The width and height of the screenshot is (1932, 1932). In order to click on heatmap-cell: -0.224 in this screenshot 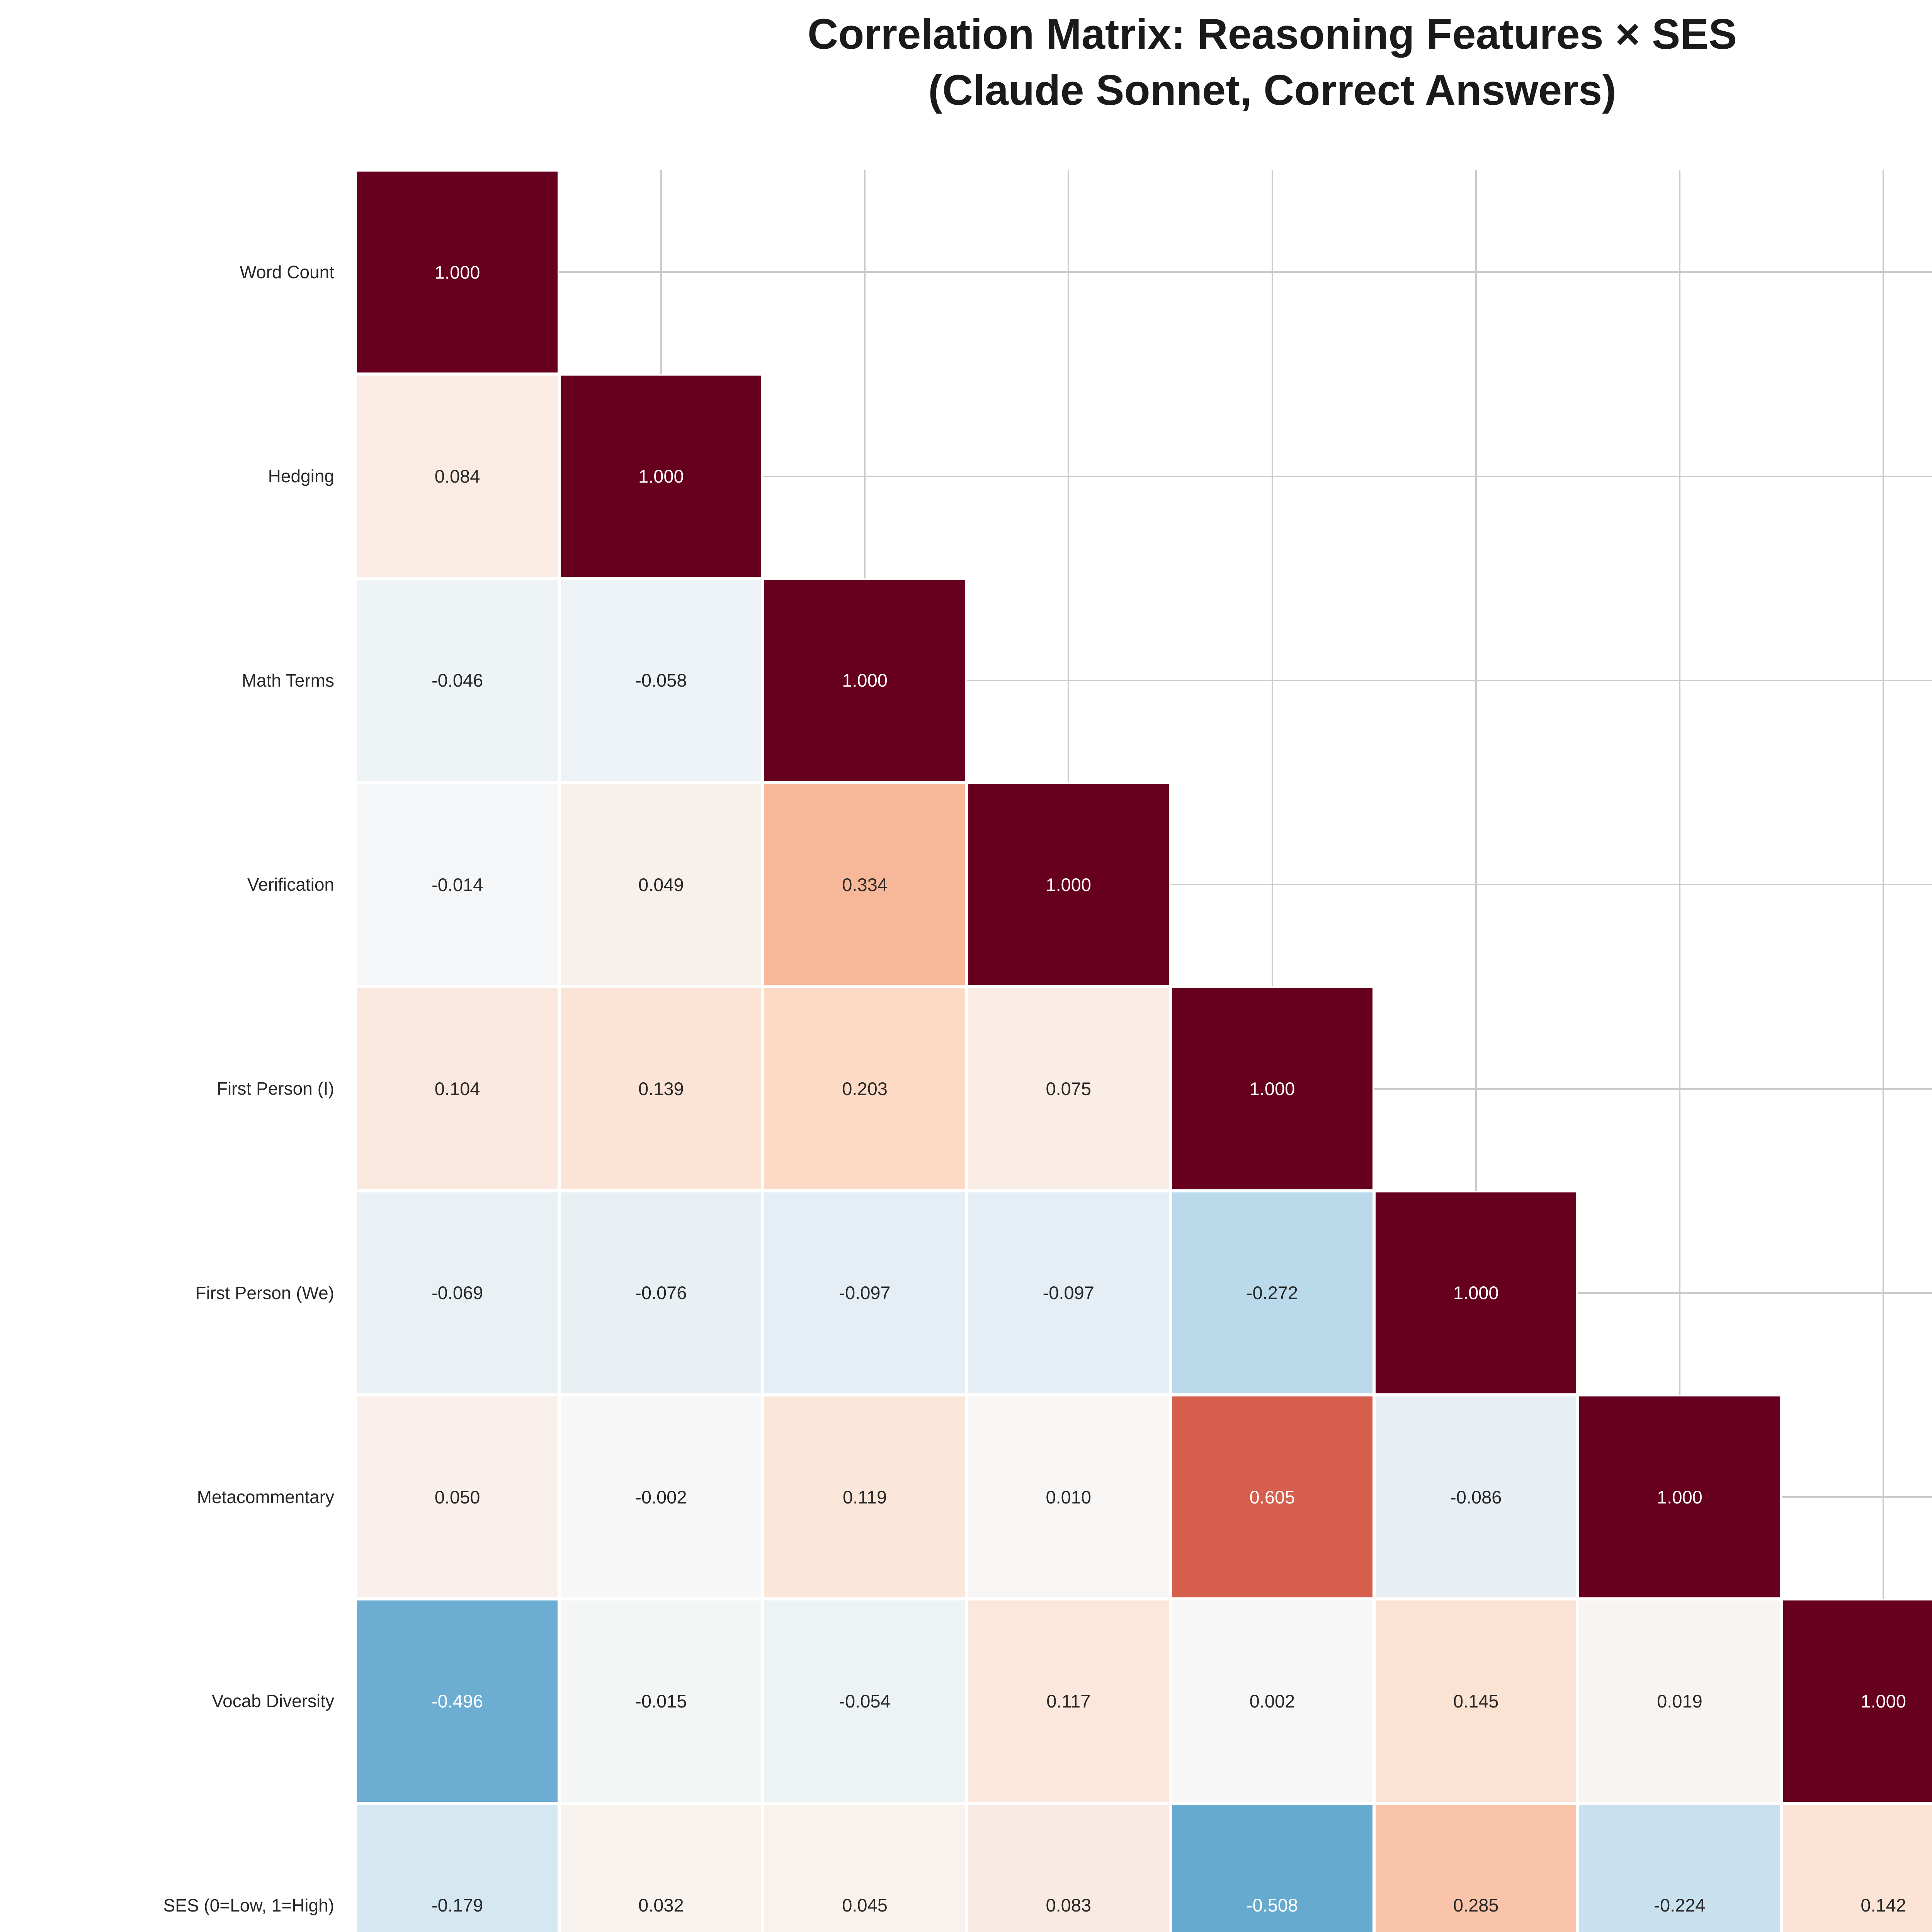, I will do `click(1680, 1868)`.